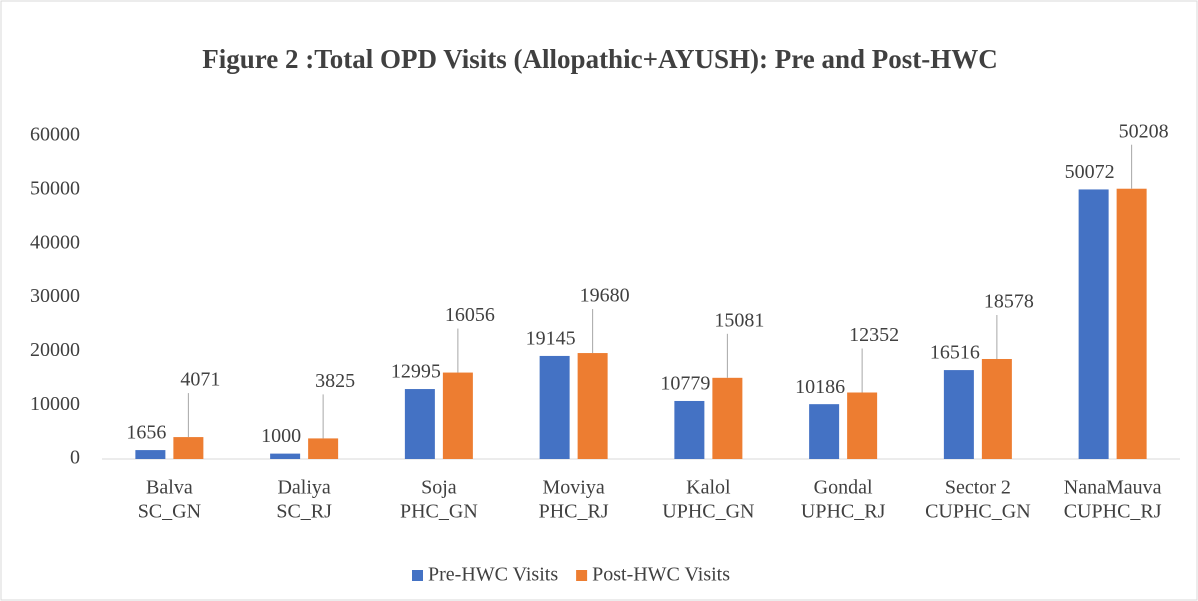  I want to click on x-tick-label: SC_GN, so click(169, 512).